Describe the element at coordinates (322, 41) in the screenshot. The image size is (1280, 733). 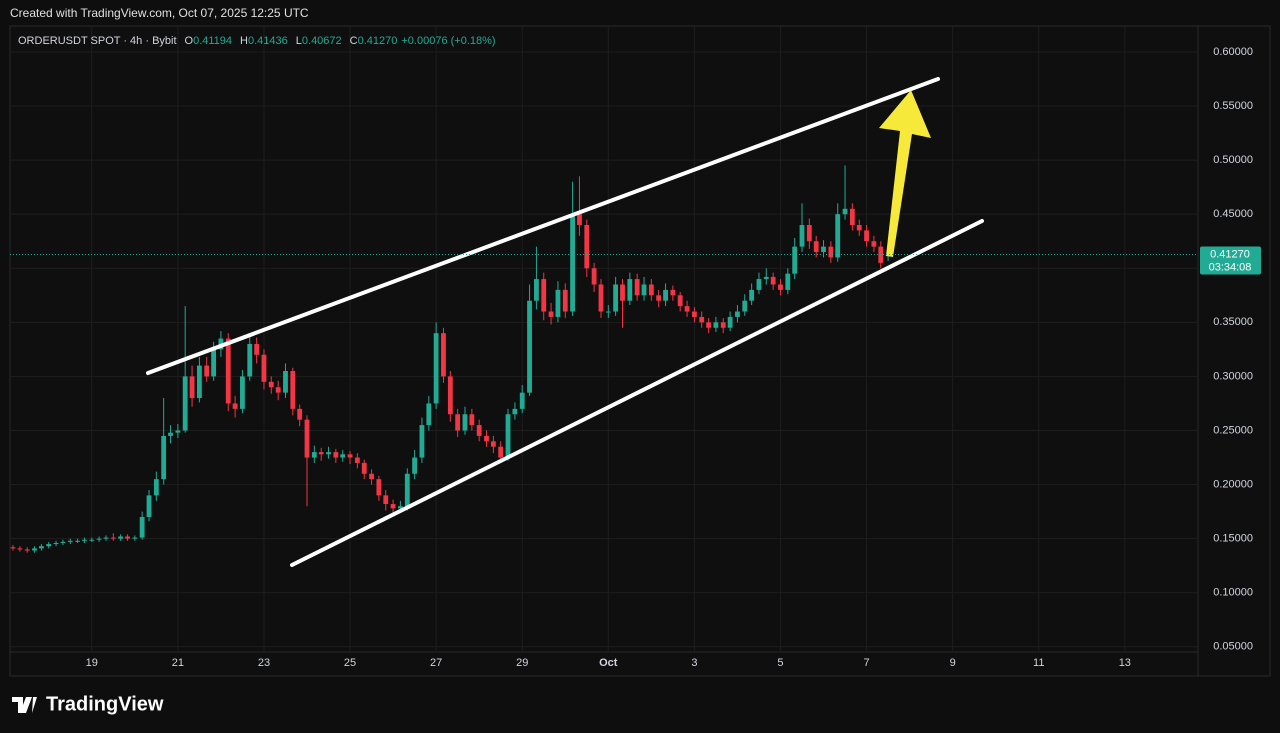
I see `ohlc-value: 0.40672` at that location.